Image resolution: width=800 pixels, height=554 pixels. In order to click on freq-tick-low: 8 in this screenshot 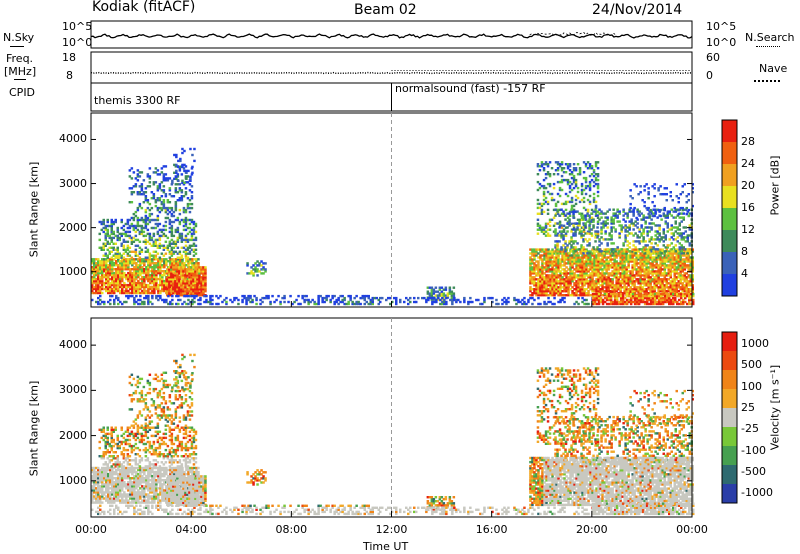, I will do `click(69, 75)`.